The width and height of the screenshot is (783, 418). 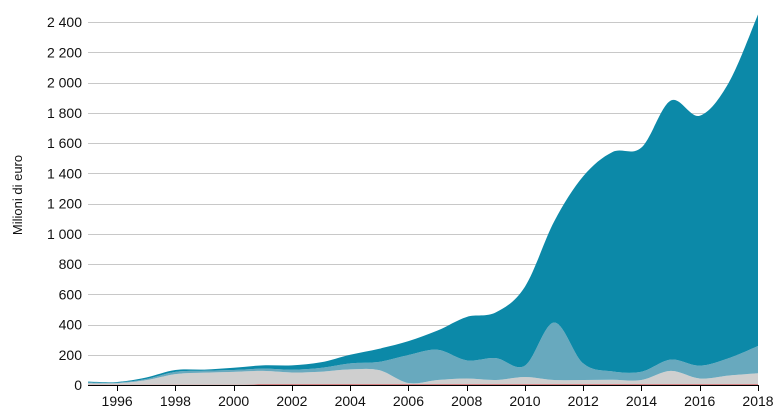 I want to click on y-tick-label: 2 000, so click(x=64, y=83).